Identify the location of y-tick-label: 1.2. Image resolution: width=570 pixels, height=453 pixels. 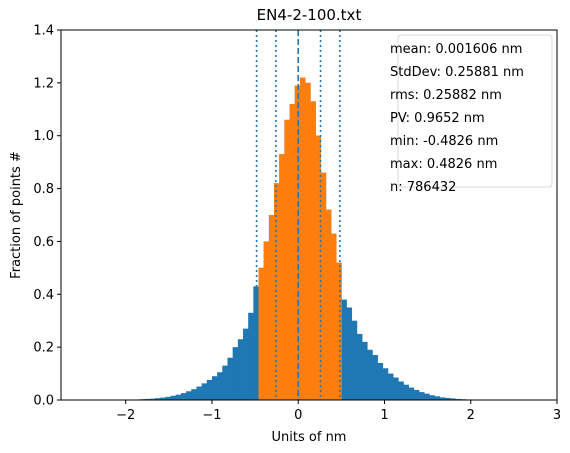
(43, 83).